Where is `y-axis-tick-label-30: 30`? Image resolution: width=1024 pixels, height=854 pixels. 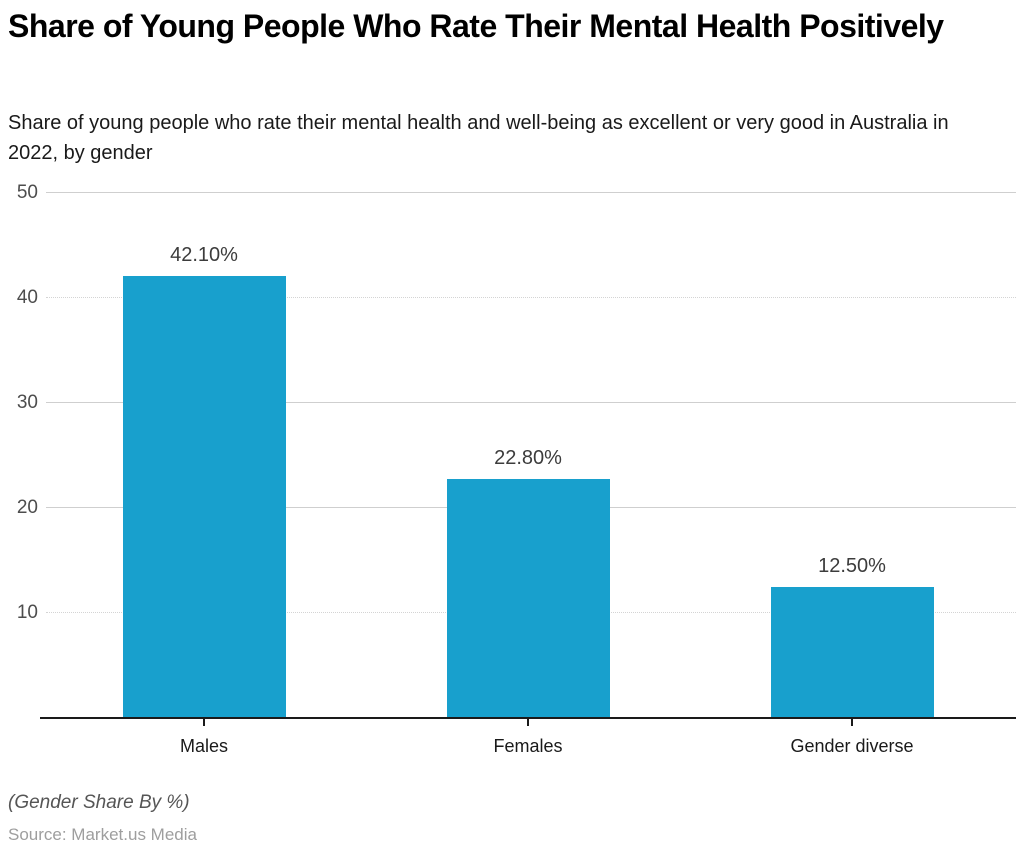
y-axis-tick-label-30: 30 is located at coordinates (27, 402).